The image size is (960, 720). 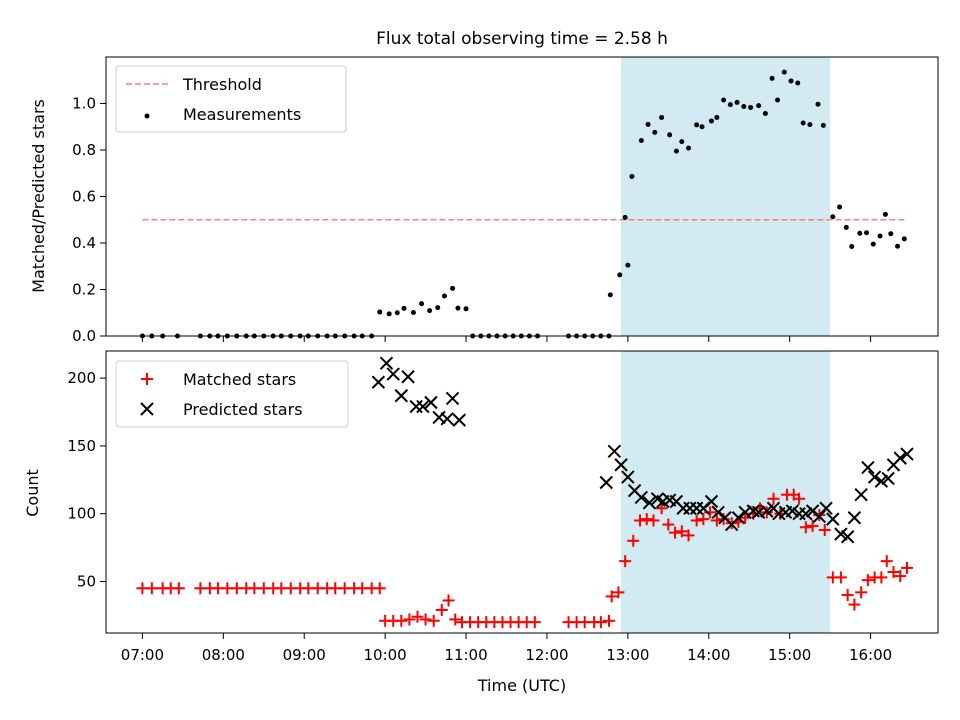 I want to click on x-tick-label: 08:00, so click(x=223, y=655).